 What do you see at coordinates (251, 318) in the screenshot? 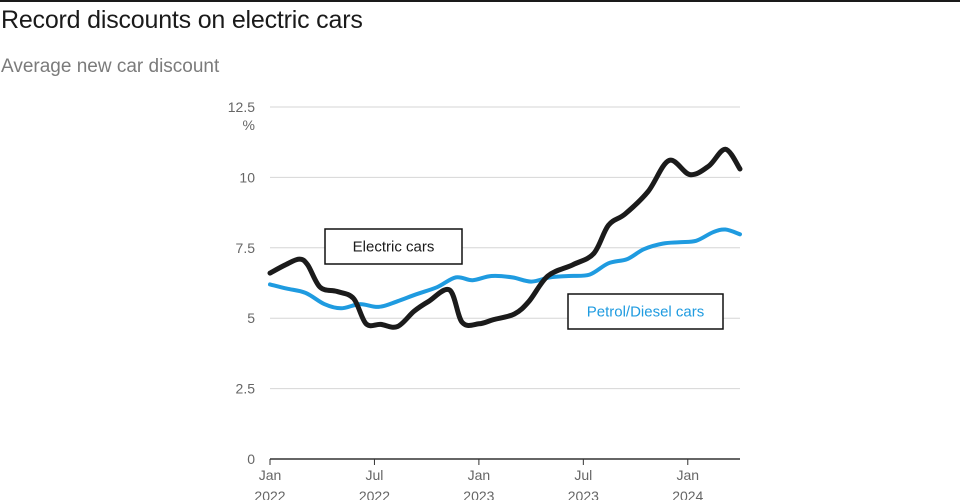
I see `y-tick-label: 5` at bounding box center [251, 318].